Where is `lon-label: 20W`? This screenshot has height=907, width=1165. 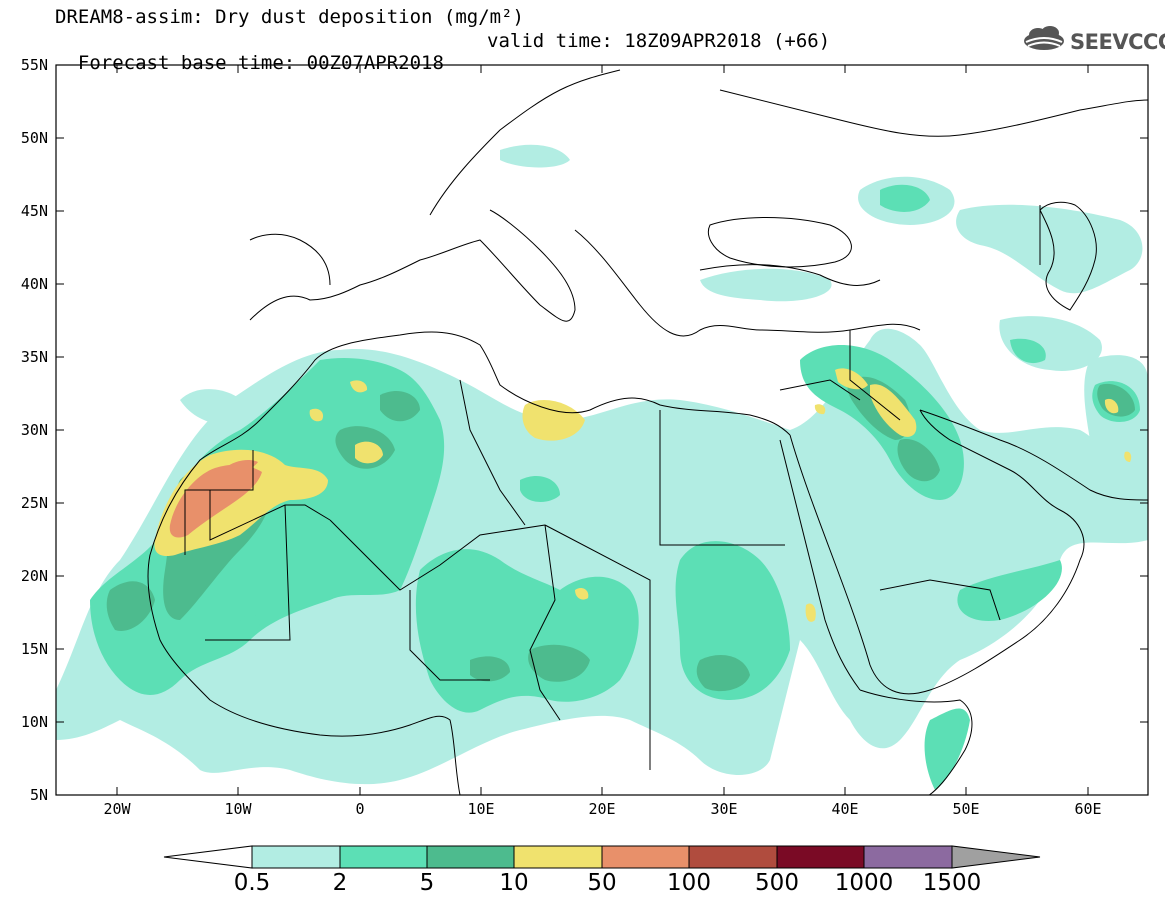
lon-label: 20W is located at coordinates (117, 809).